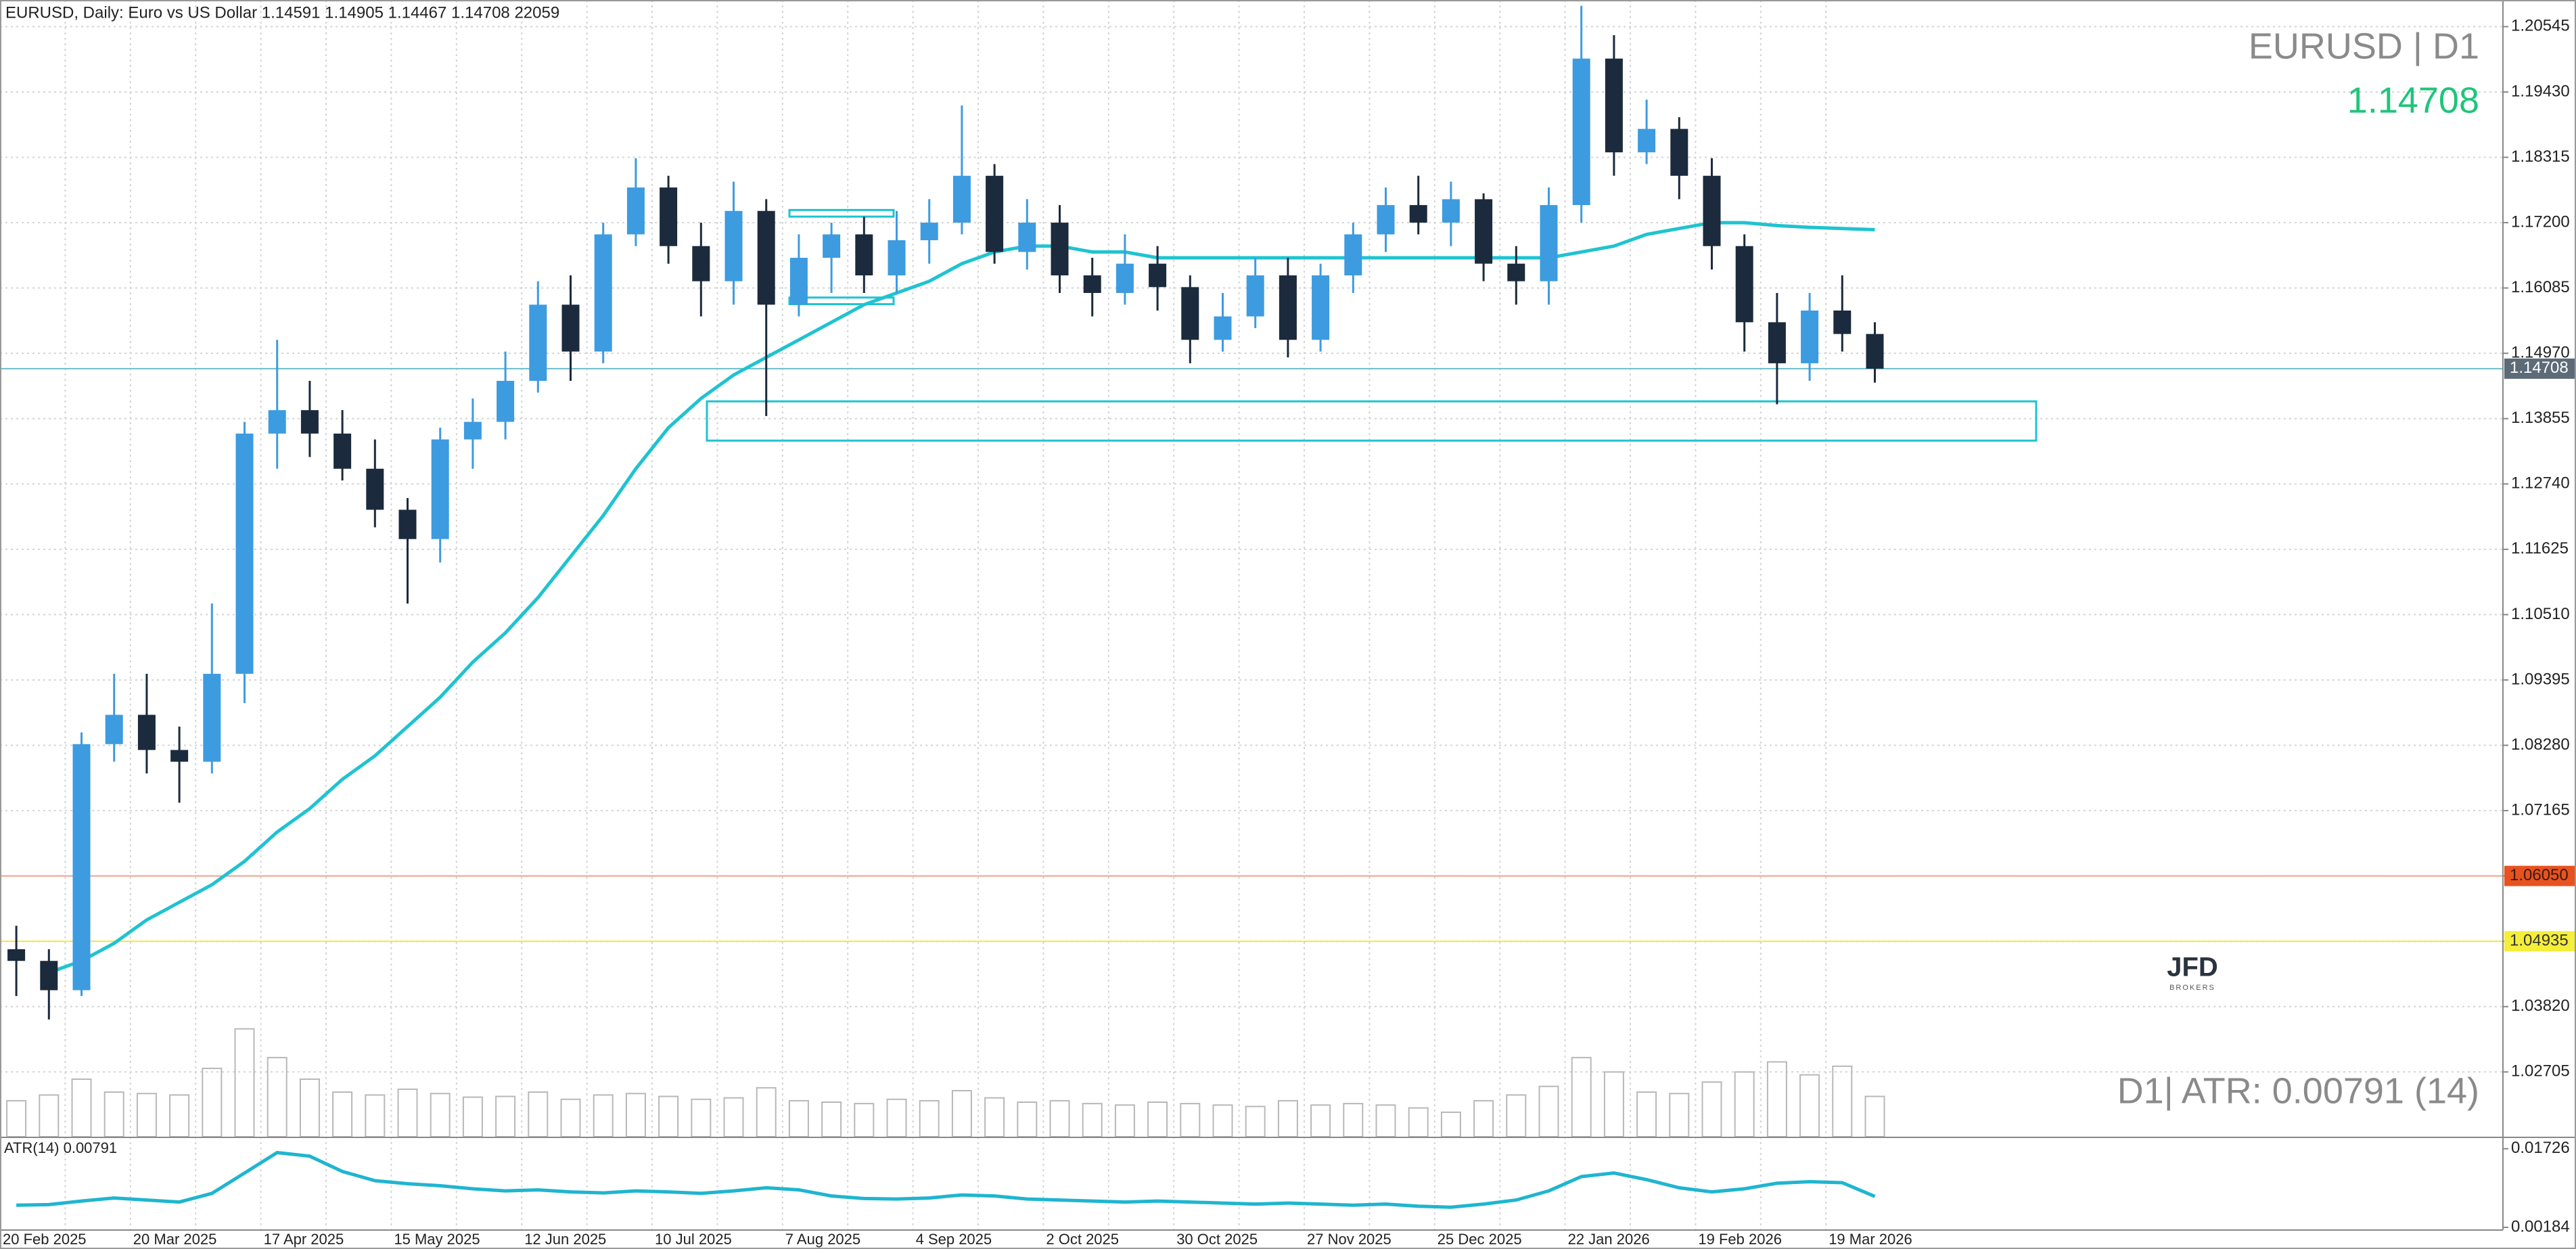 Image resolution: width=2576 pixels, height=1249 pixels. Describe the element at coordinates (2540, 26) in the screenshot. I see `y-tick-label: 1.20545` at that location.